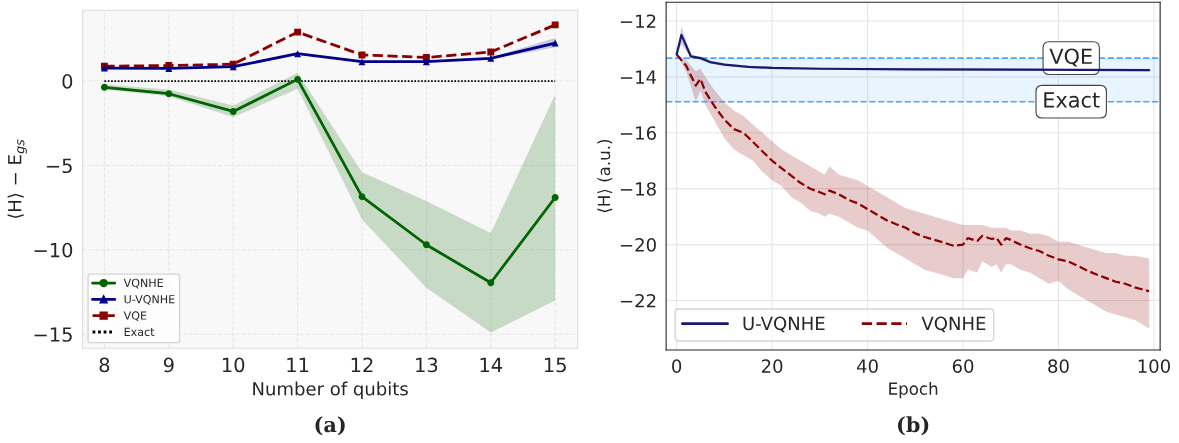 The image size is (1179, 443). I want to click on y-tick-label: −20, so click(638, 245).